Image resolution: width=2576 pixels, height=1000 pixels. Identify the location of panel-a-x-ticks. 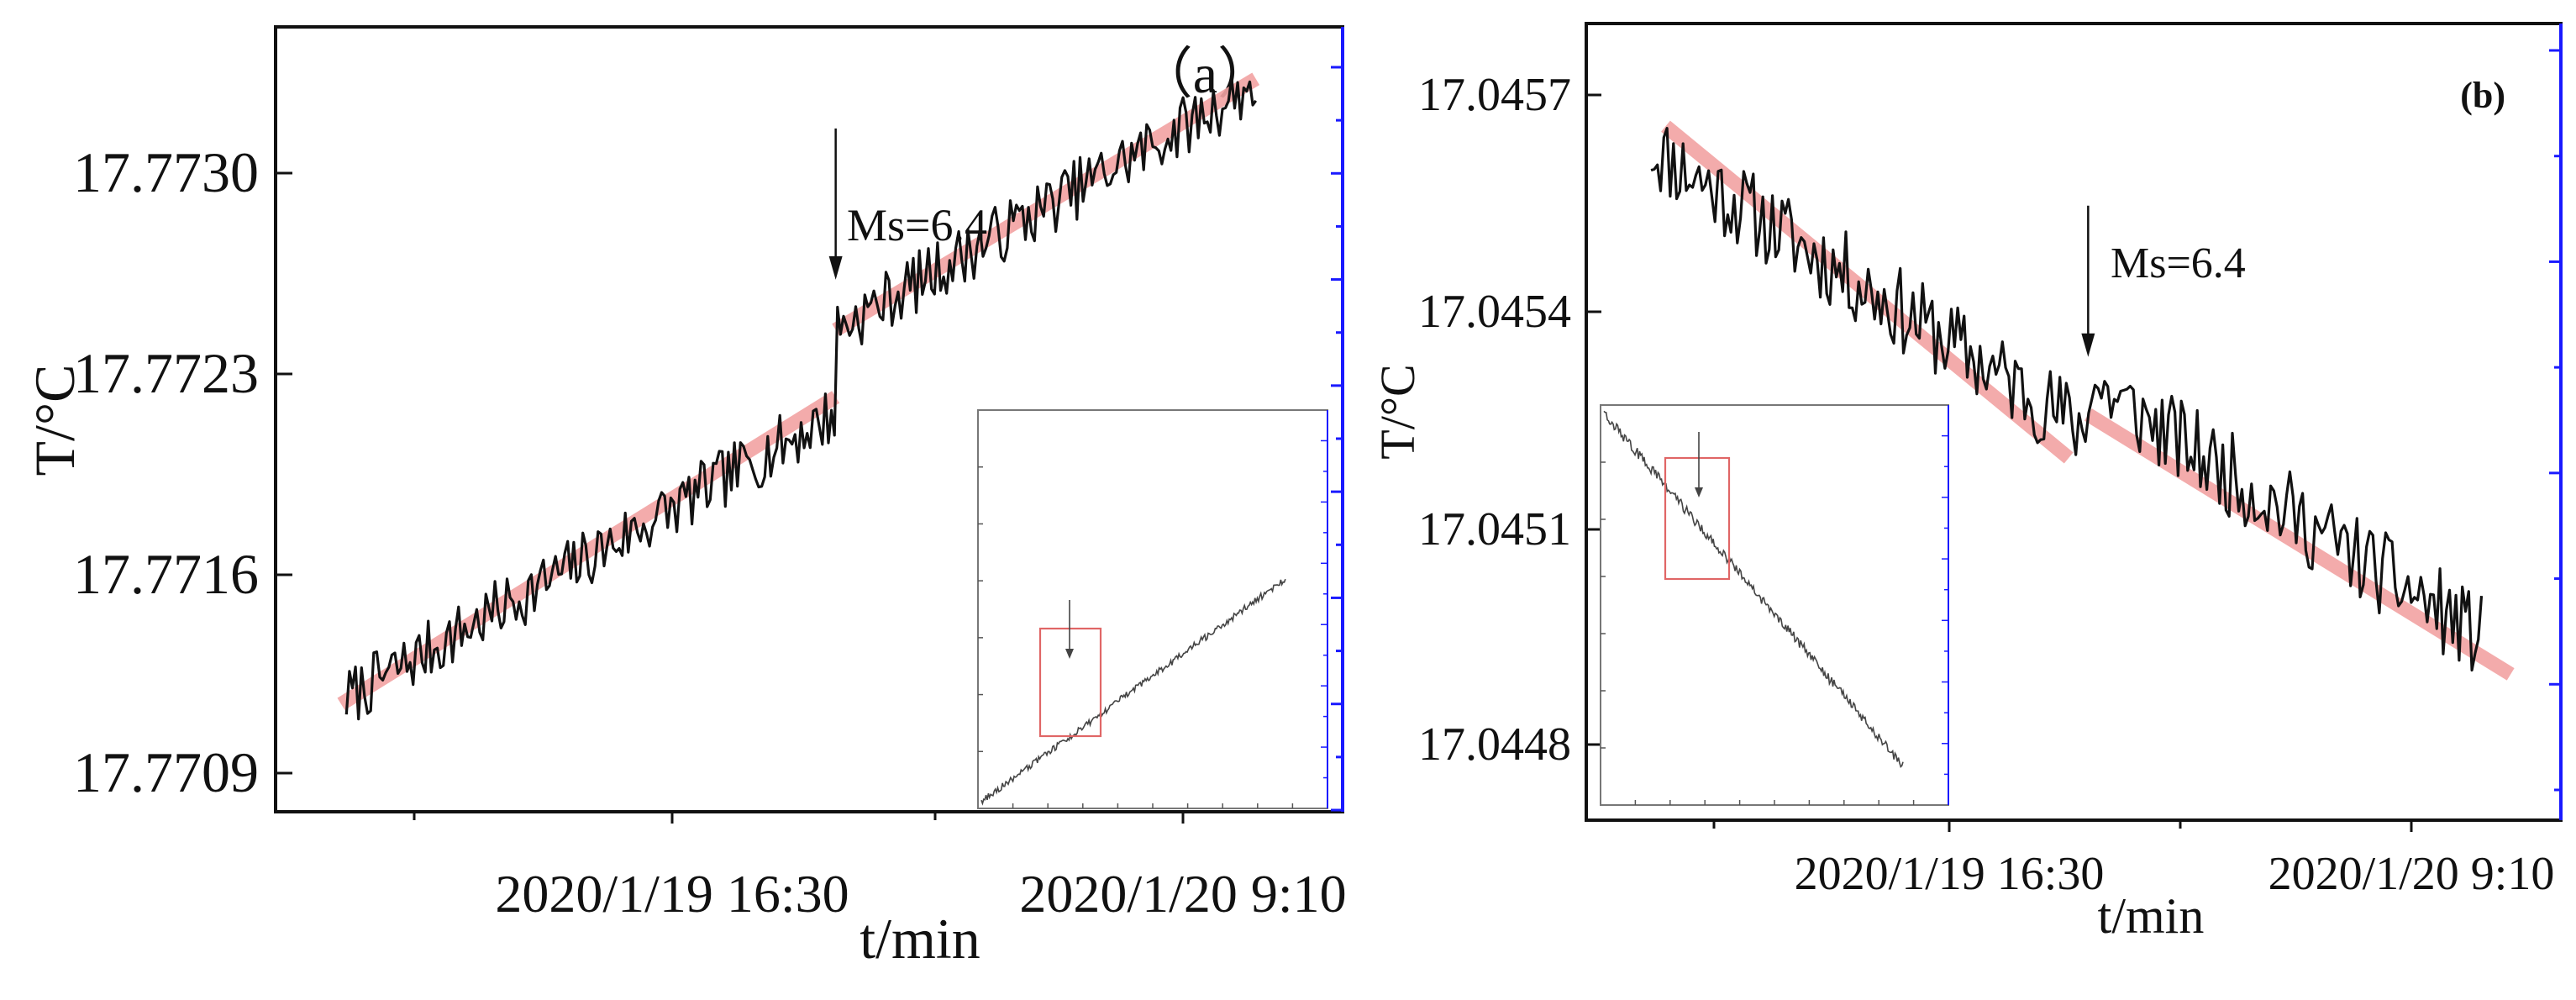
(799, 818).